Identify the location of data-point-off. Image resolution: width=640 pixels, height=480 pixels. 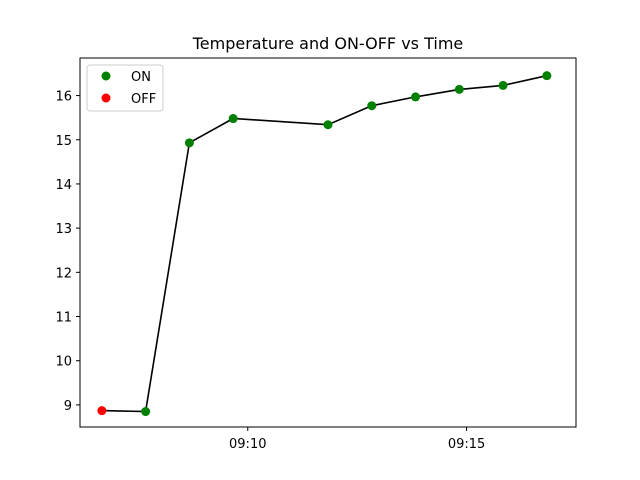
(102, 411).